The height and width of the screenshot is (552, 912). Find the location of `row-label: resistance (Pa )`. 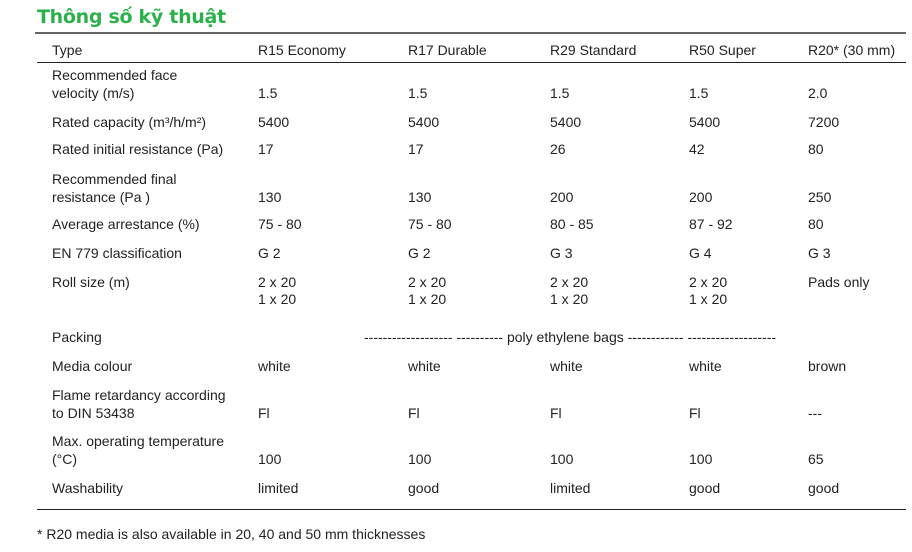

row-label: resistance (Pa ) is located at coordinates (101, 197).